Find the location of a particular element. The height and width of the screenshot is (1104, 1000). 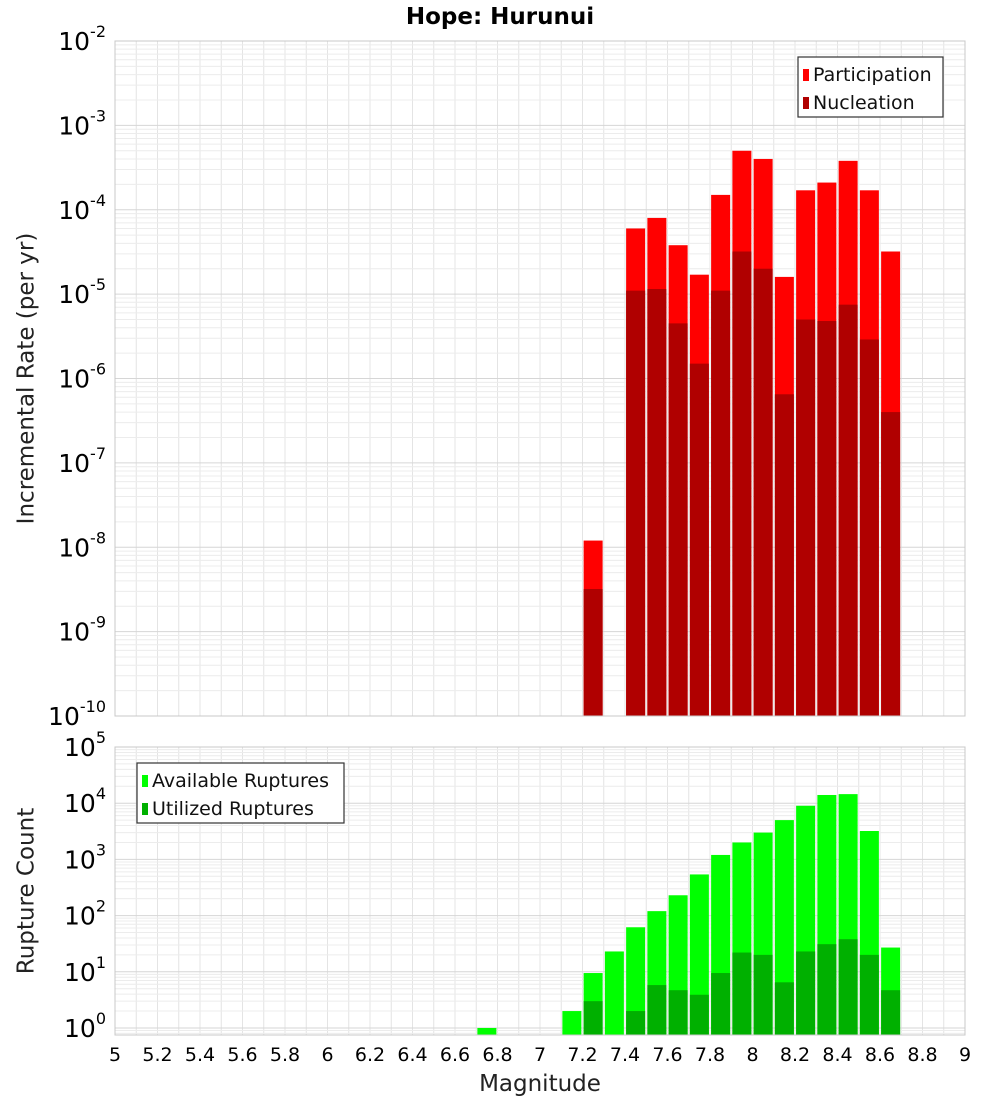

y-tick-label: 10⁻⁸ is located at coordinates (82, 545).